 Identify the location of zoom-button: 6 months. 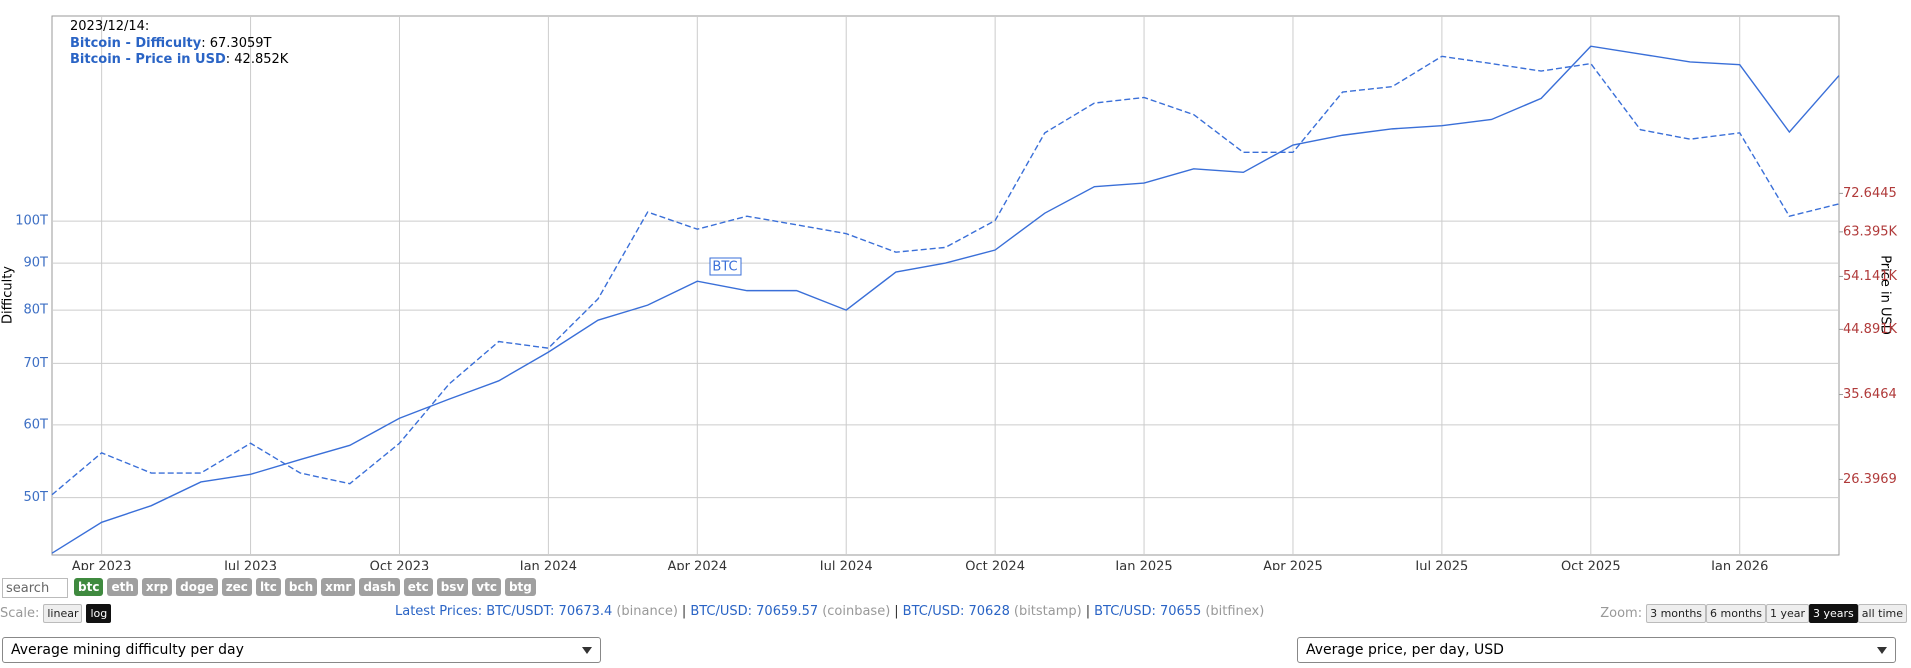
(1736, 613).